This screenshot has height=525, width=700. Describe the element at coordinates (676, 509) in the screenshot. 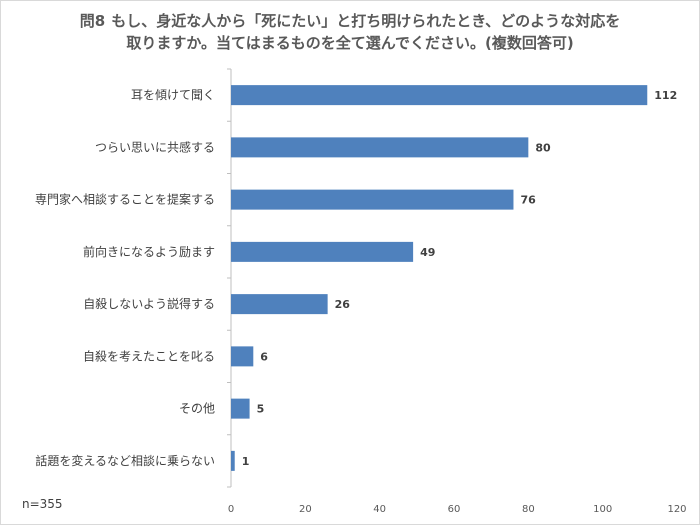

I see `x-tick-label: 120` at that location.